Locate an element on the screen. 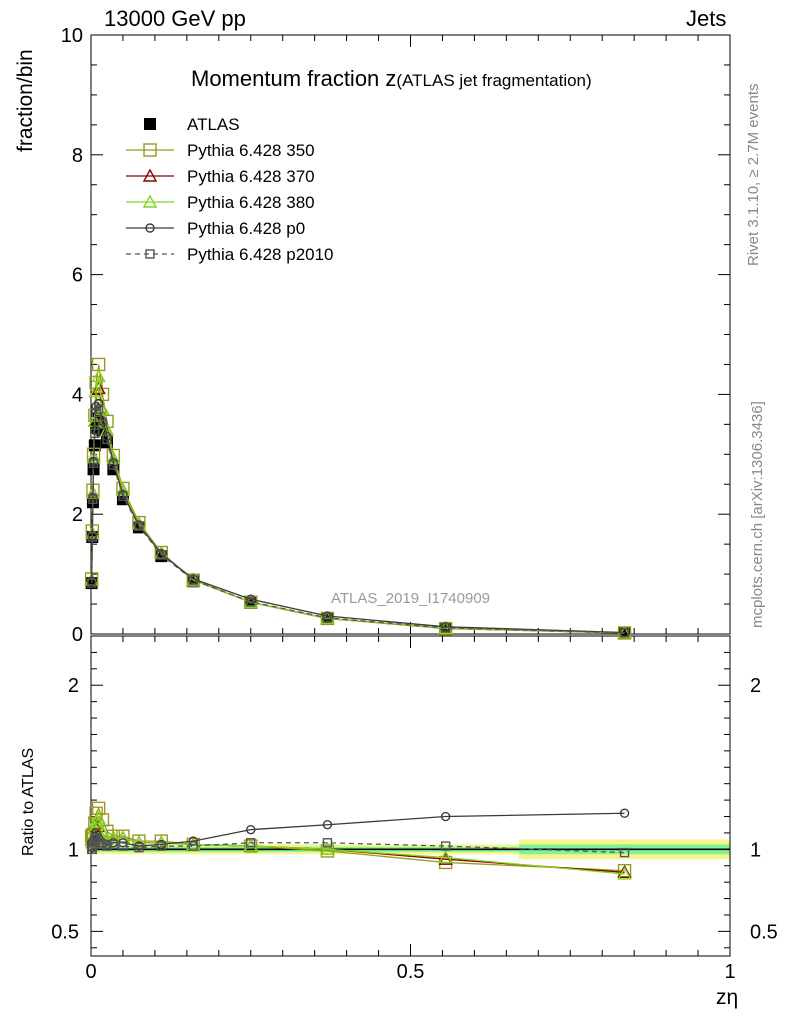 Image resolution: width=786 pixels, height=1024 pixels. ratio-ytick-label-left: 1 is located at coordinates (73, 850).